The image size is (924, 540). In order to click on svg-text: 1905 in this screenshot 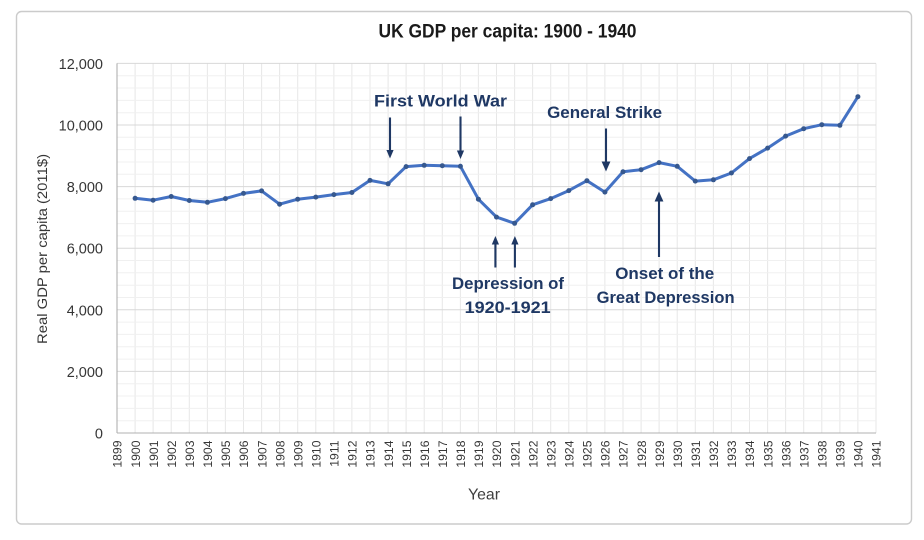, I will do `click(226, 453)`.